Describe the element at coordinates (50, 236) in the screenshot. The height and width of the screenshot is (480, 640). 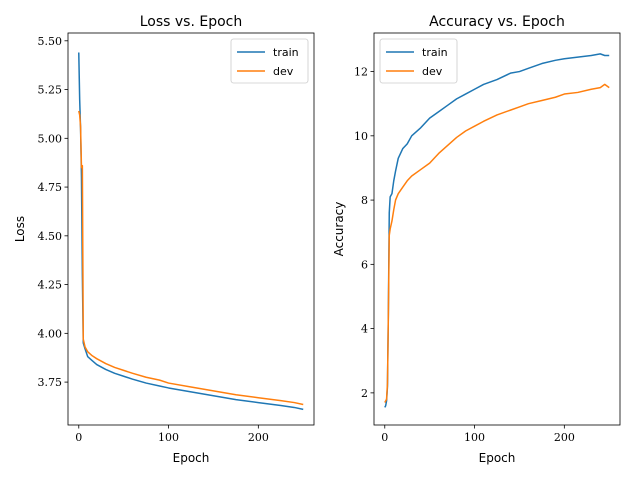
I see `y-tick-label: 4.50` at that location.